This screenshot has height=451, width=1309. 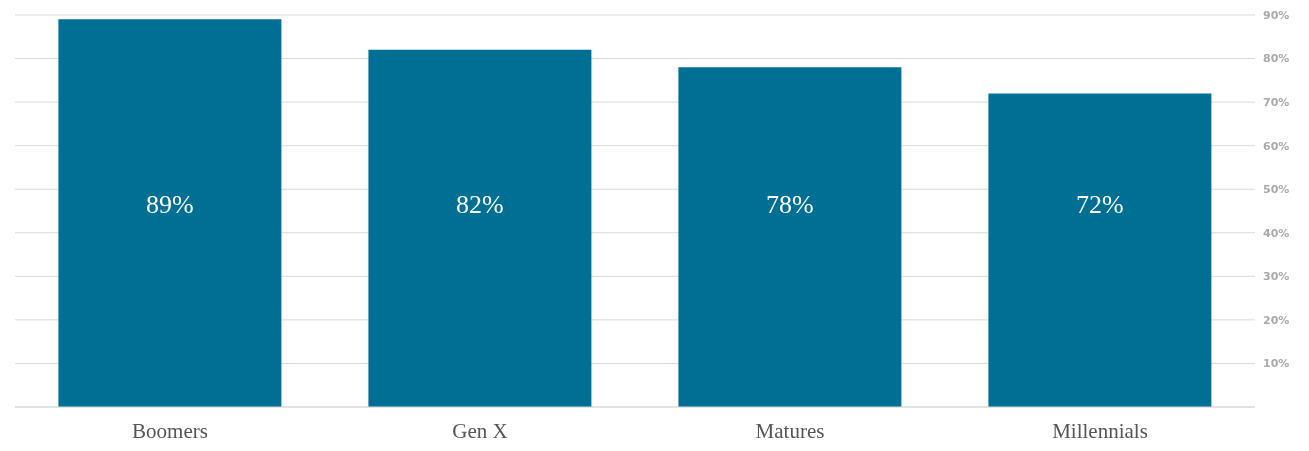 What do you see at coordinates (1276, 103) in the screenshot?
I see `y-tick-label: 70%` at bounding box center [1276, 103].